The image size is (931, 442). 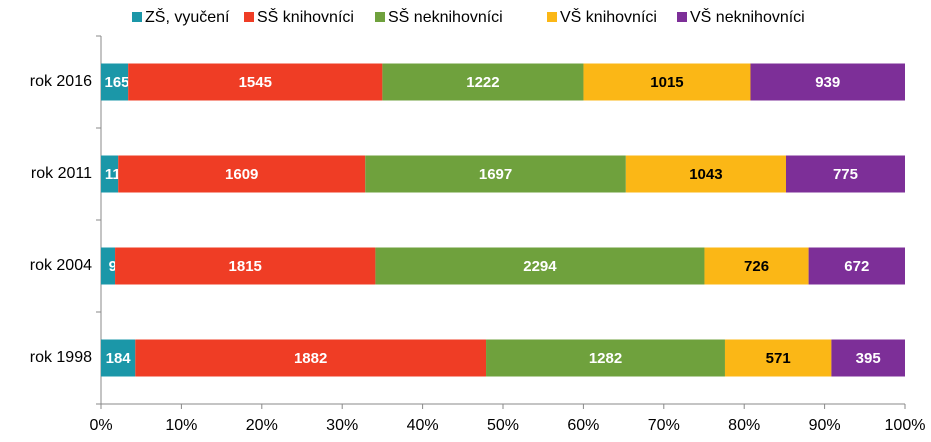 I want to click on legend-label: ZŠ, vyučení, so click(x=187, y=16).